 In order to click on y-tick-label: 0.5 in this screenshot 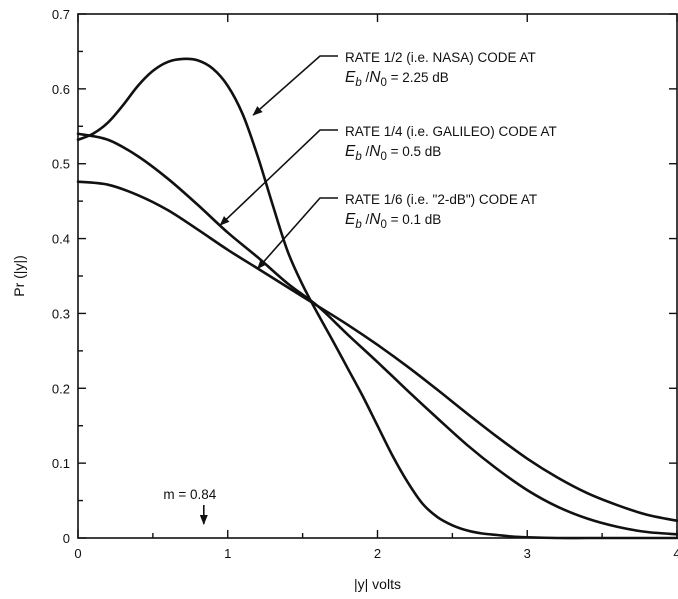, I will do `click(61, 164)`.